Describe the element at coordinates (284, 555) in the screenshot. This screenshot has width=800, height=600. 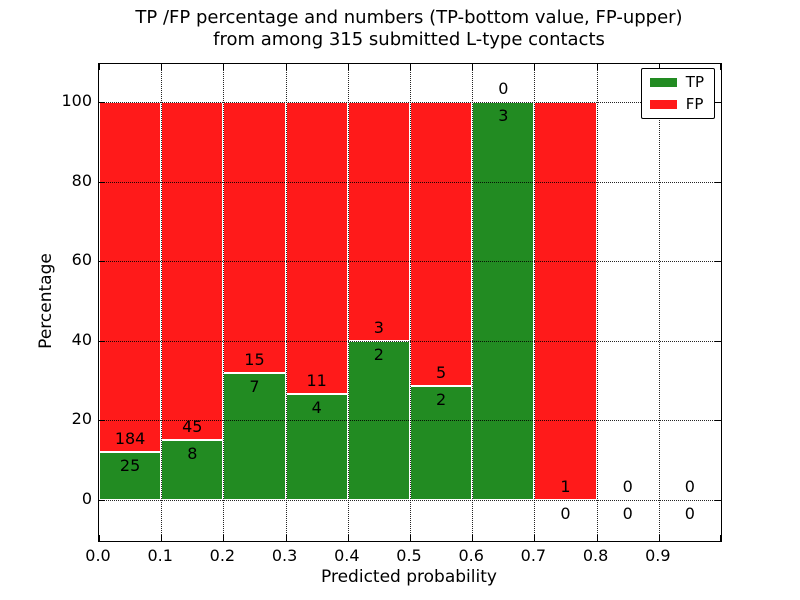
I see `x-tick-label: 0.3` at that location.